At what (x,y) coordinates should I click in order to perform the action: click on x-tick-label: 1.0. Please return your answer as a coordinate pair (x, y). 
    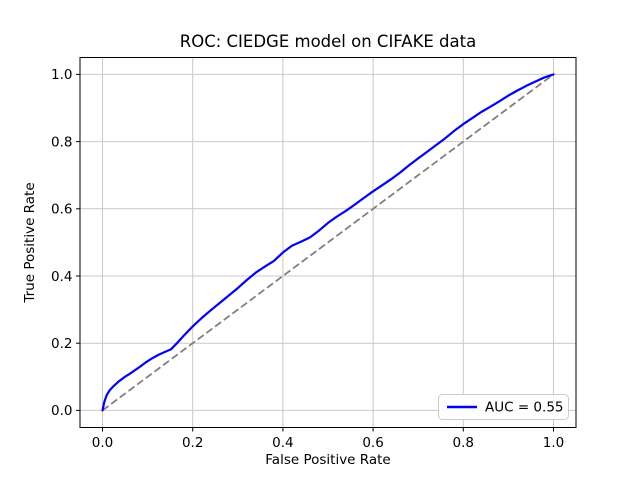
    Looking at the image, I should click on (553, 443).